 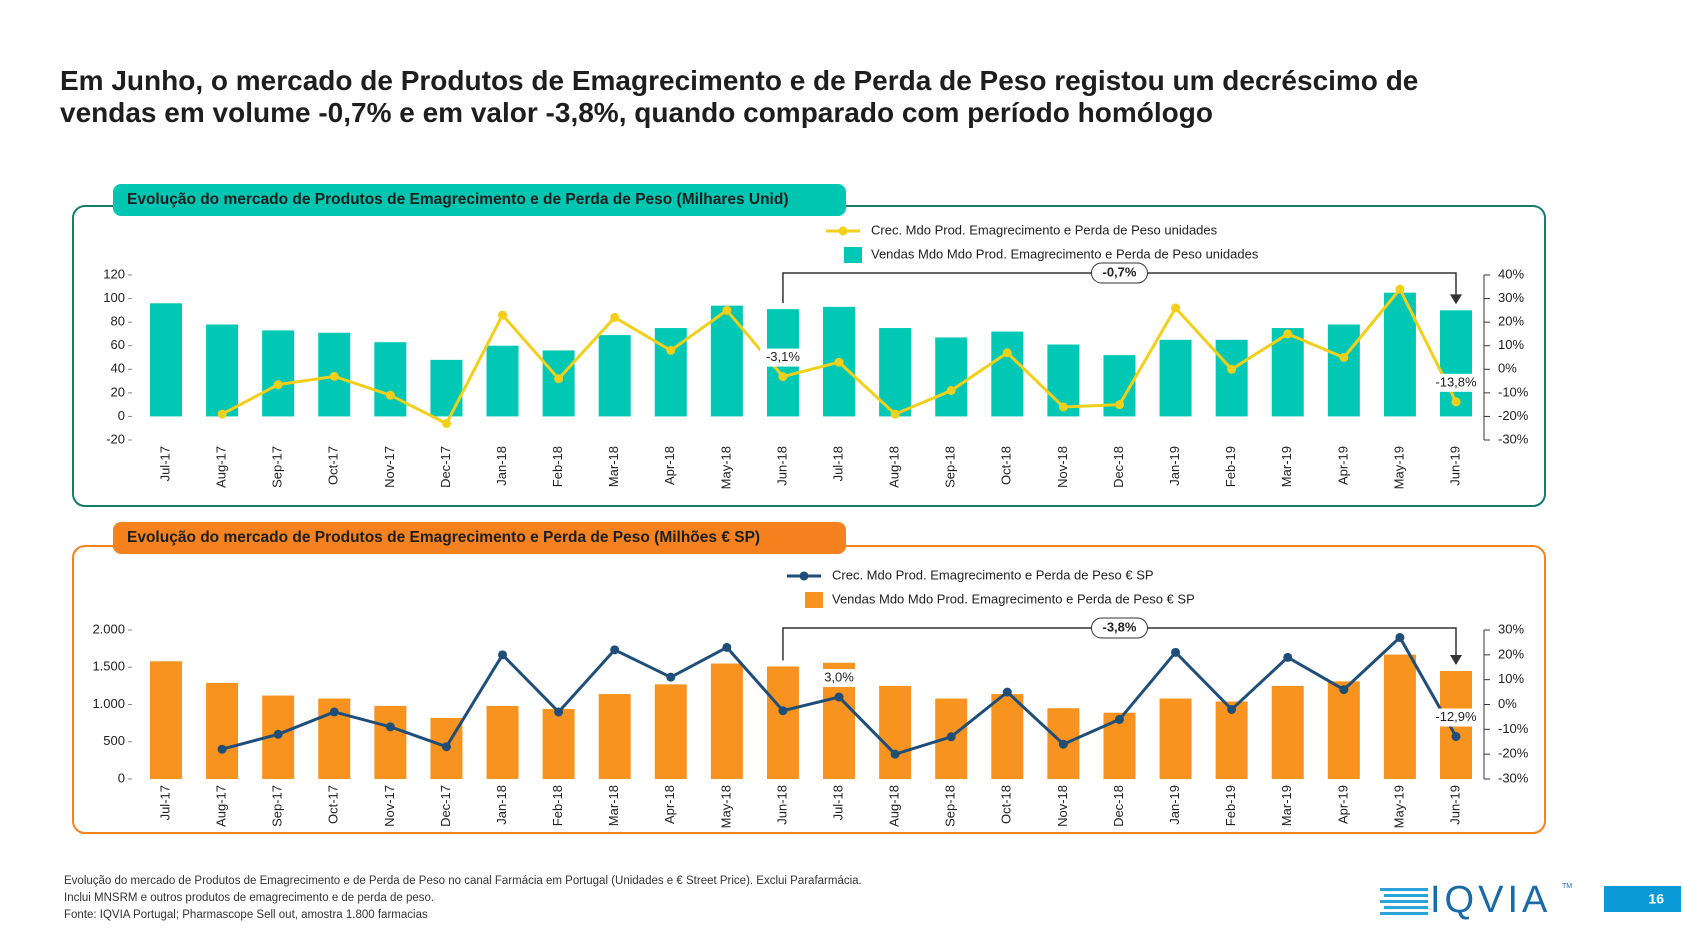 I want to click on y2-tick-label: 20%, so click(x=1511, y=321).